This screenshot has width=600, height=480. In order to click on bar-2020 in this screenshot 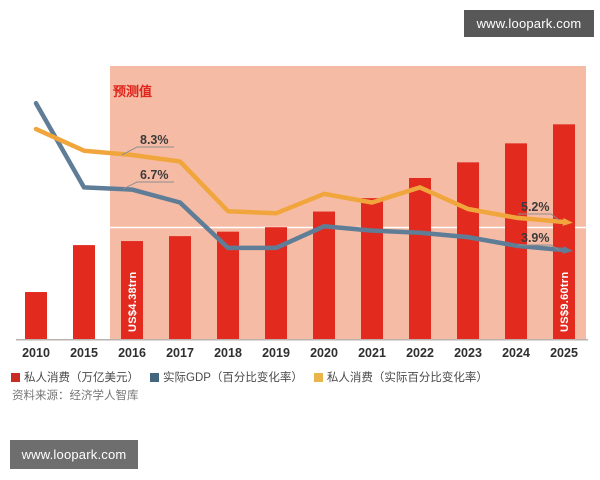, I will do `click(324, 275)`.